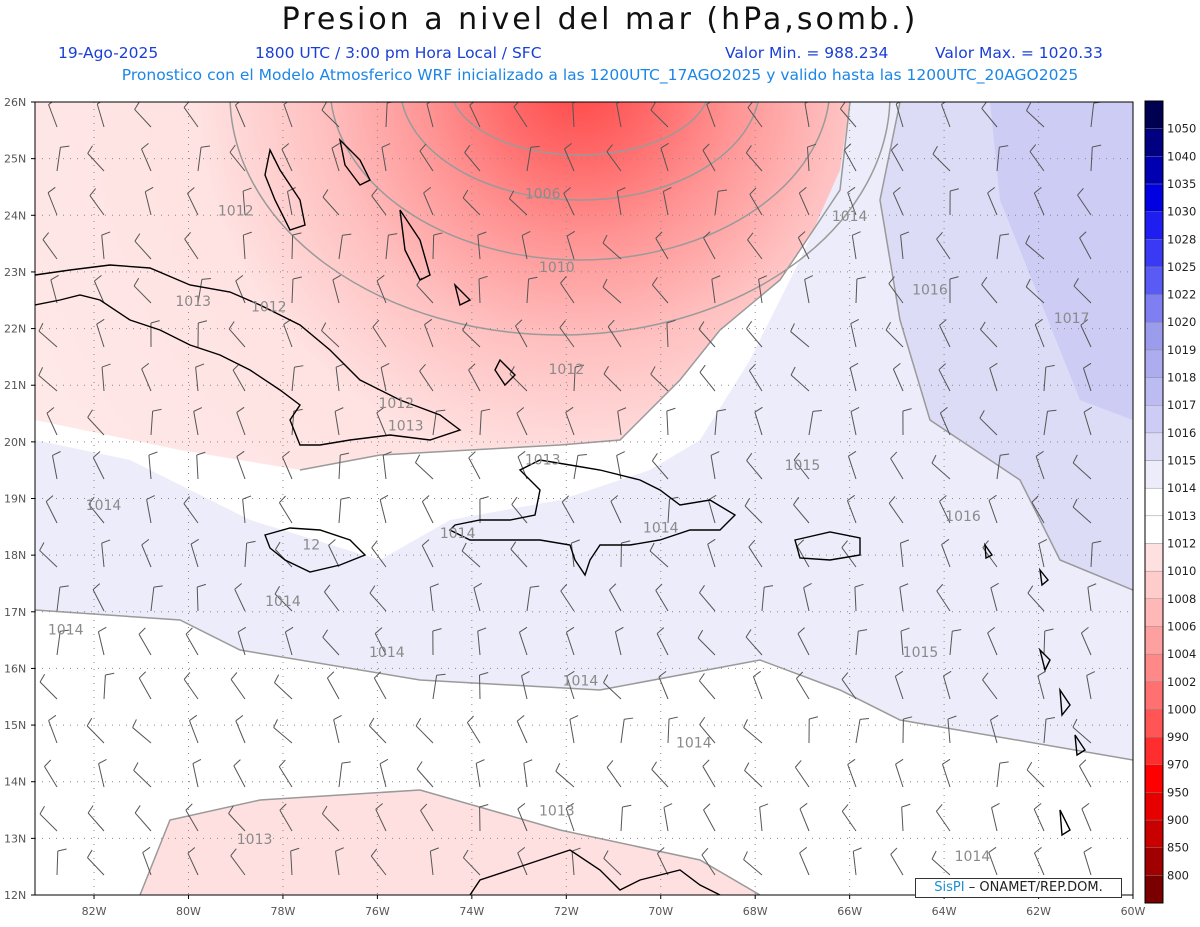  What do you see at coordinates (1181, 682) in the screenshot?
I see `colorbar-label: 1002` at bounding box center [1181, 682].